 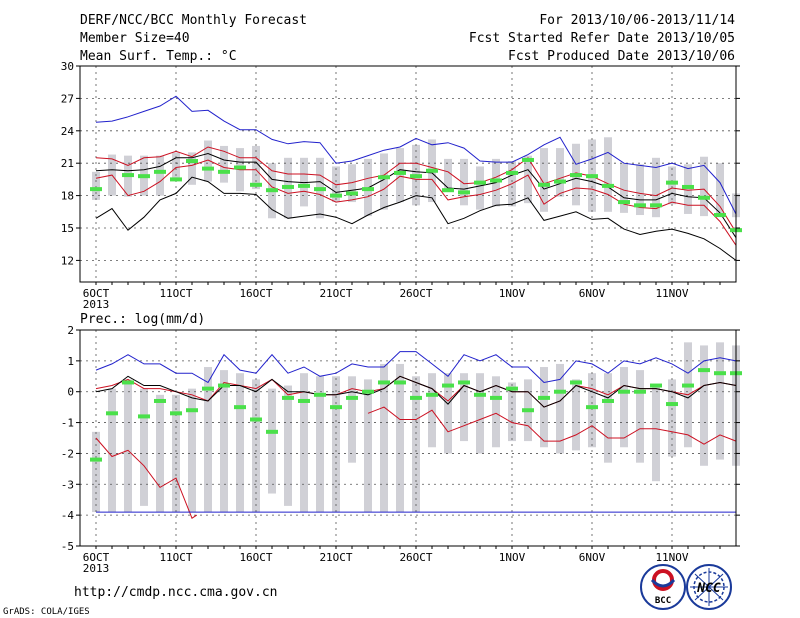 What do you see at coordinates (415, 293) in the screenshot?
I see `x-tick-label: 26OCT` at bounding box center [415, 293].